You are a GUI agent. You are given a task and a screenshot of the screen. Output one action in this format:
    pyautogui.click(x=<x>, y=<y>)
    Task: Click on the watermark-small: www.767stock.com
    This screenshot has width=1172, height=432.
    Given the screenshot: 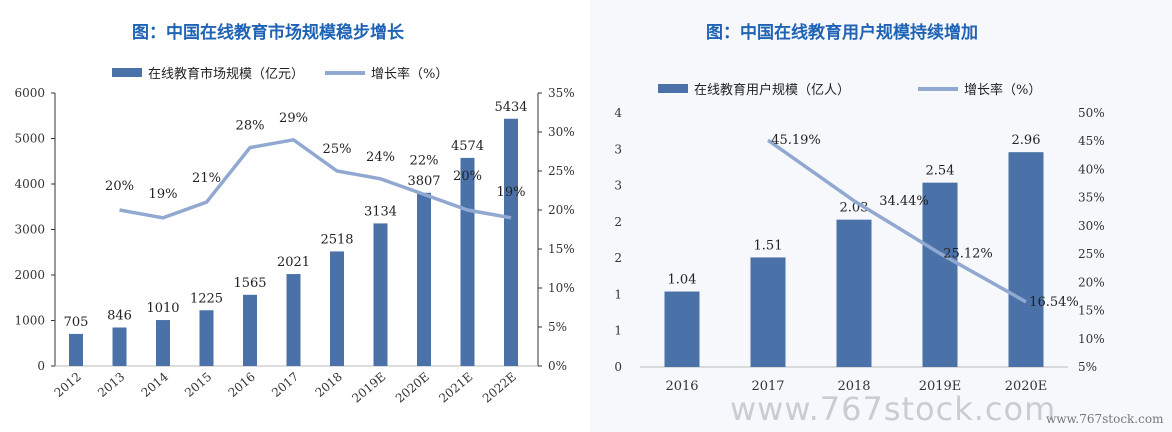 What is the action you would take?
    pyautogui.click(x=1105, y=419)
    